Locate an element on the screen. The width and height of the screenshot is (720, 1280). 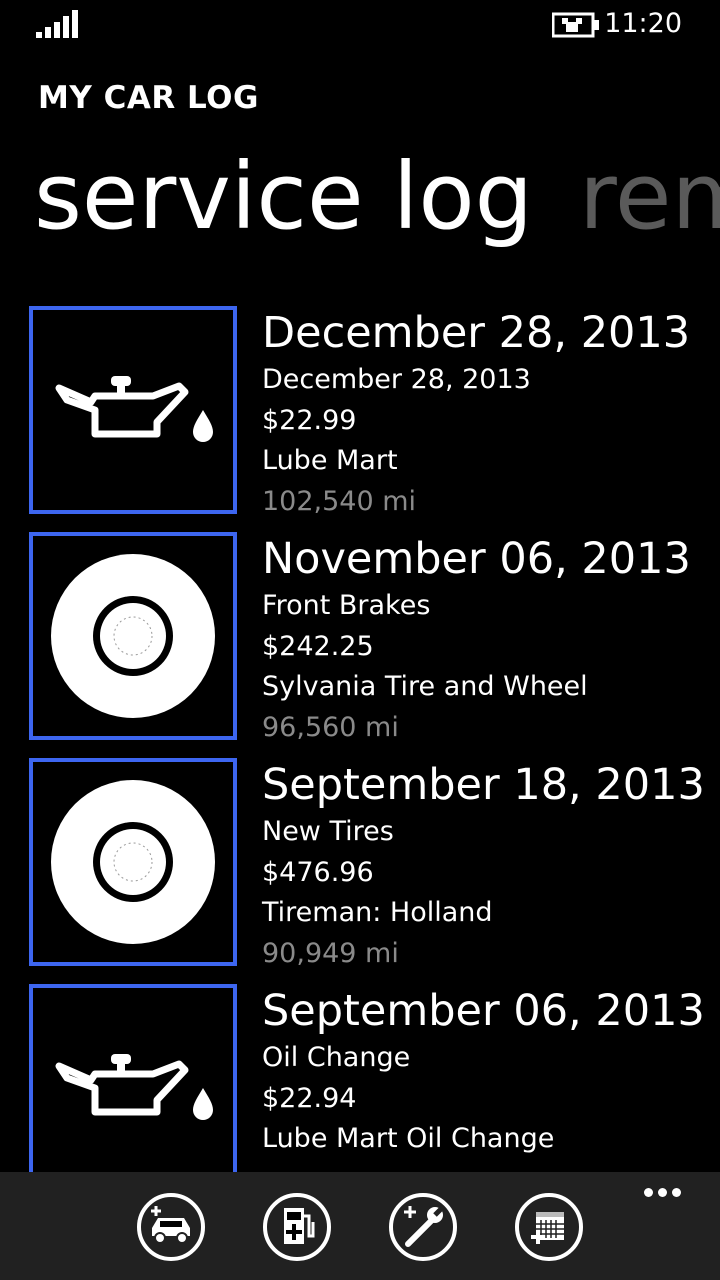
pivot-tab-service-log: service log is located at coordinates (284, 196).